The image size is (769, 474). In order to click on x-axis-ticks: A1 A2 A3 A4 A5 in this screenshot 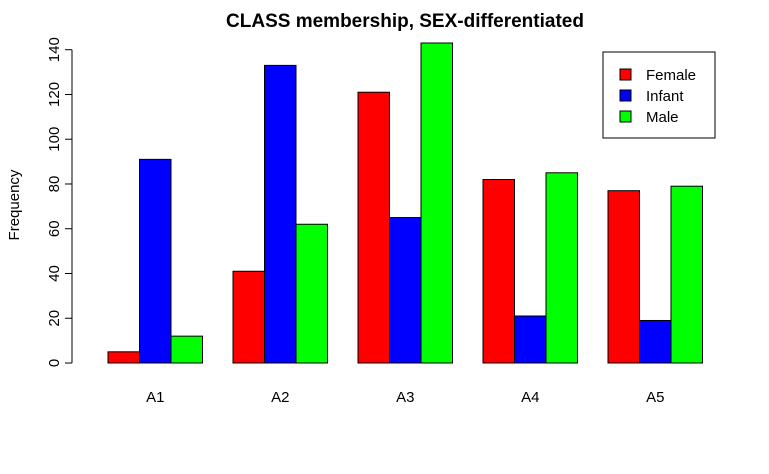, I will do `click(405, 397)`.